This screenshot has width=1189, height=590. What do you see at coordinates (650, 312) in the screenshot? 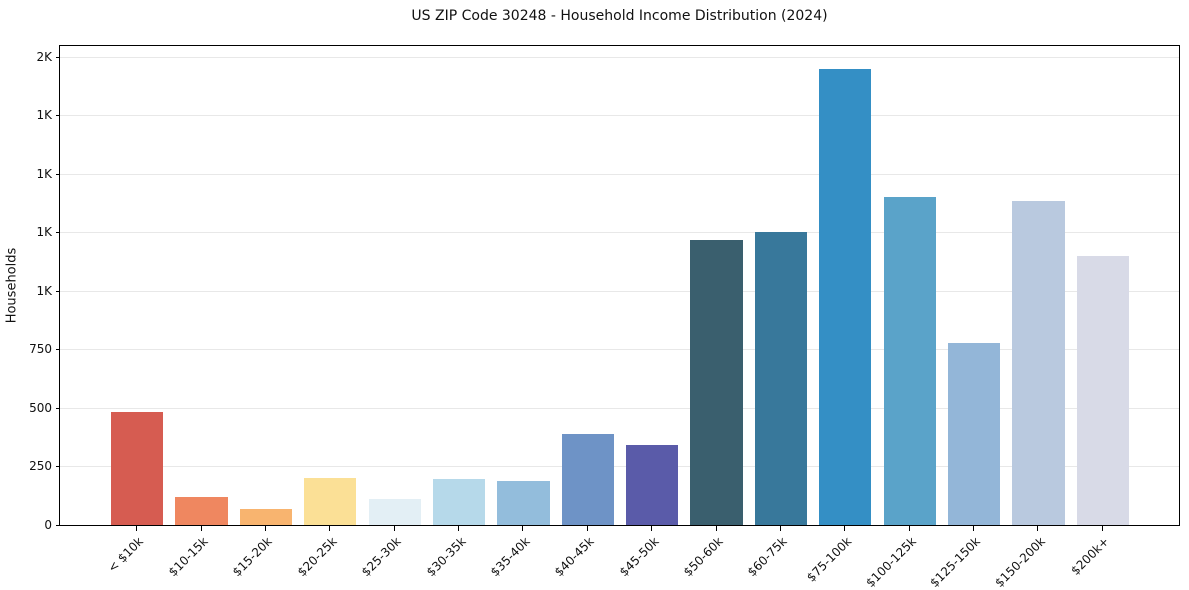
I see `bar-slot: $45-50k` at bounding box center [650, 312].